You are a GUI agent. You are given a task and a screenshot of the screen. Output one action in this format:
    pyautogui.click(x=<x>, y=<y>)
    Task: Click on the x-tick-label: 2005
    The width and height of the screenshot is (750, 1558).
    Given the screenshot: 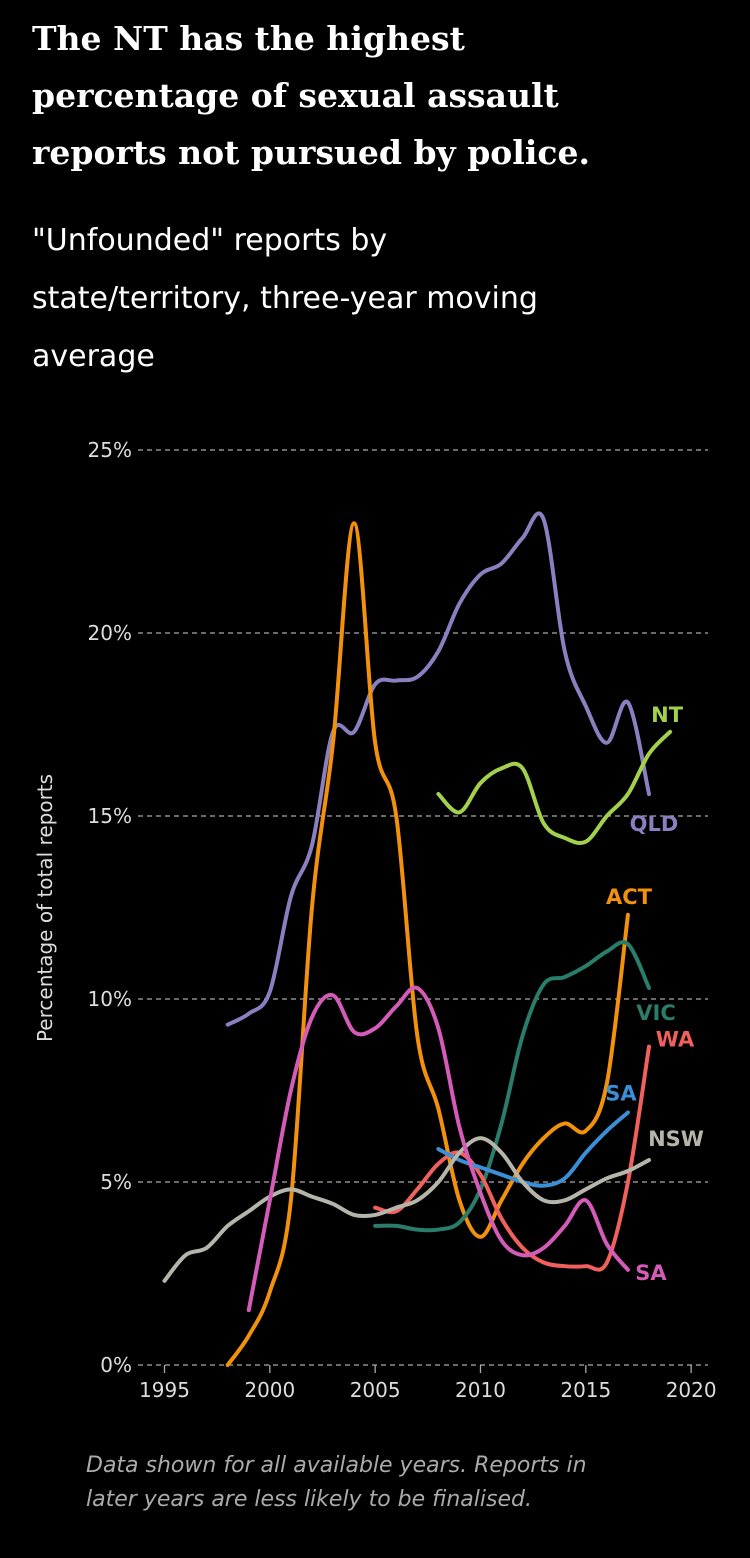 What is the action you would take?
    pyautogui.click(x=375, y=1390)
    